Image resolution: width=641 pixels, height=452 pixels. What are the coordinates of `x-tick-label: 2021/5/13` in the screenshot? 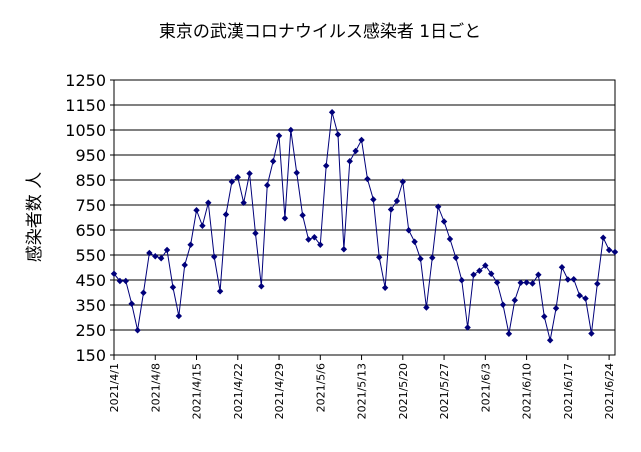 It's located at (362, 391).